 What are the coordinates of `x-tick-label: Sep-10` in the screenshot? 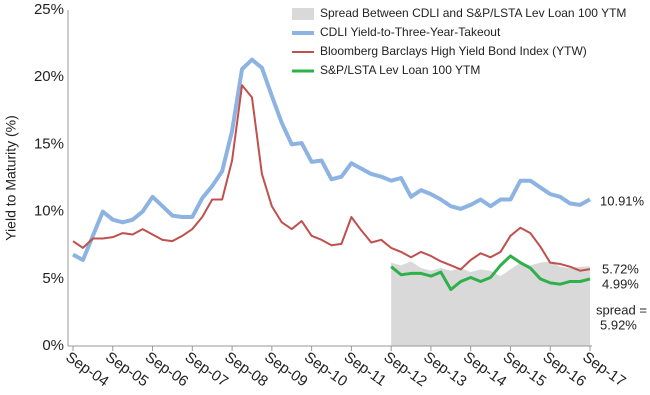 It's located at (325, 370).